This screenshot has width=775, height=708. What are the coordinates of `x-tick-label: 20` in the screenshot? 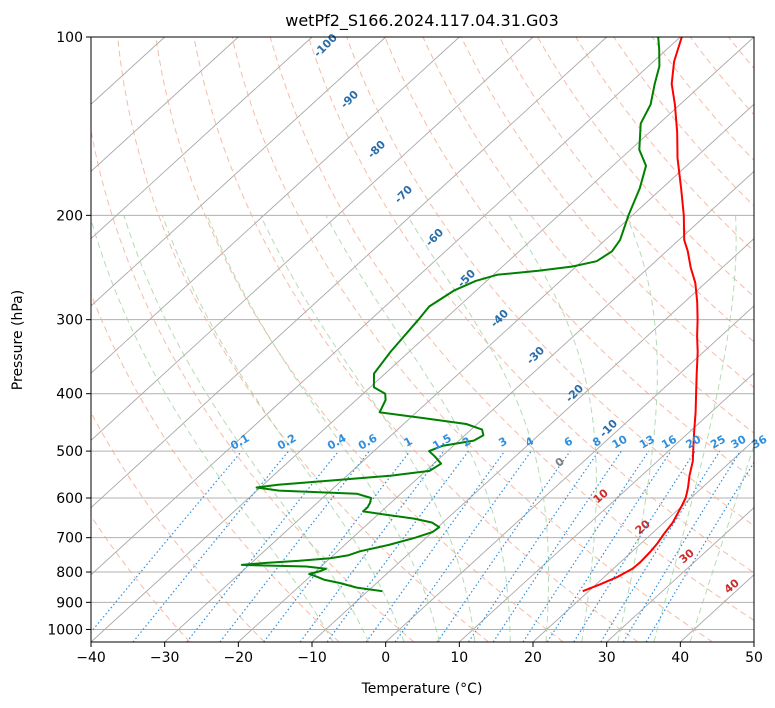 It's located at (533, 658).